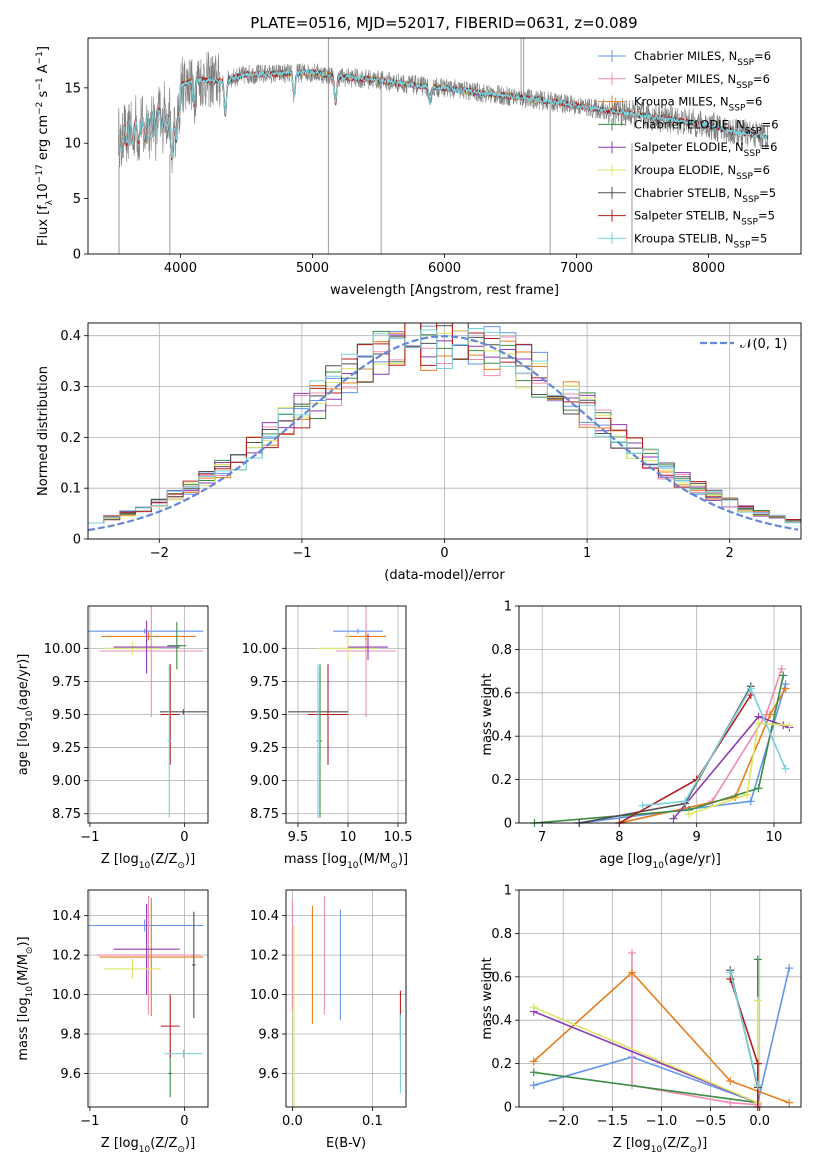 Image resolution: width=819 pixels, height=1170 pixels. What do you see at coordinates (706, 126) in the screenshot?
I see `spectrum-legend-label: Chabrier ELODIE, NSSP=6` at bounding box center [706, 126].